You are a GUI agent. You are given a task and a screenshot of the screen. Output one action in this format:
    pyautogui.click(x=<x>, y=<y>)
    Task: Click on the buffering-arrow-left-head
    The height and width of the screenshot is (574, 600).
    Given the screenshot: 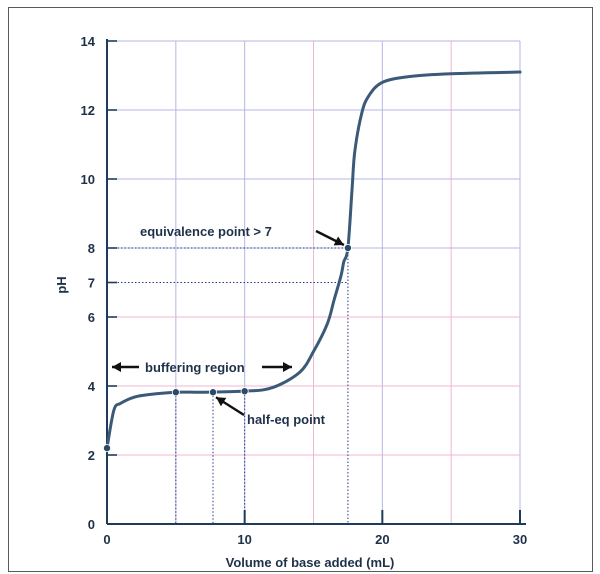 What is the action you would take?
    pyautogui.click(x=116, y=367)
    